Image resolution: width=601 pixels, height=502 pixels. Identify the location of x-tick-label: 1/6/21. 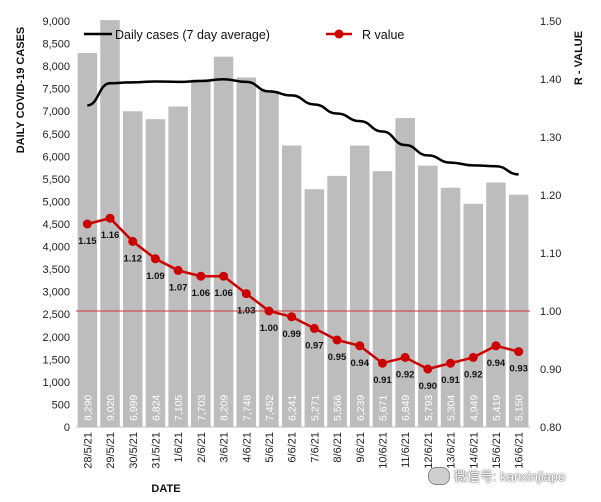
(179, 447).